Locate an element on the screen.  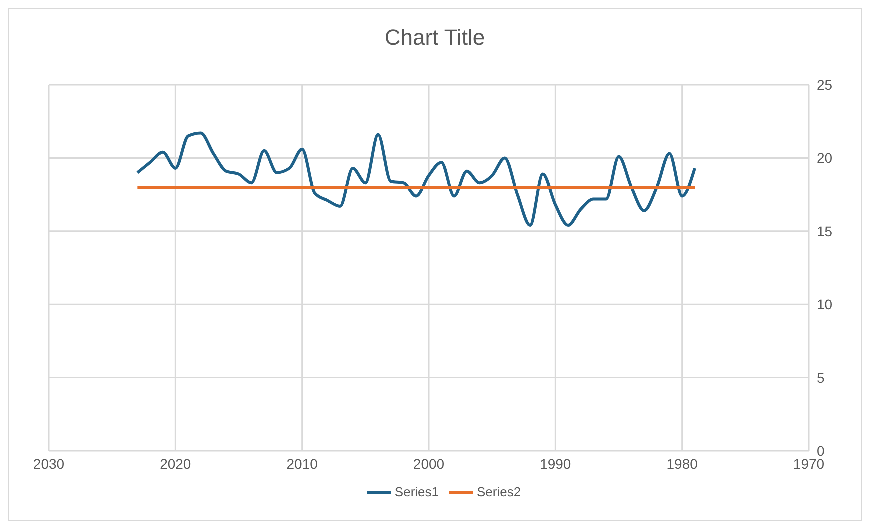
y-tick-label: 20 is located at coordinates (825, 158).